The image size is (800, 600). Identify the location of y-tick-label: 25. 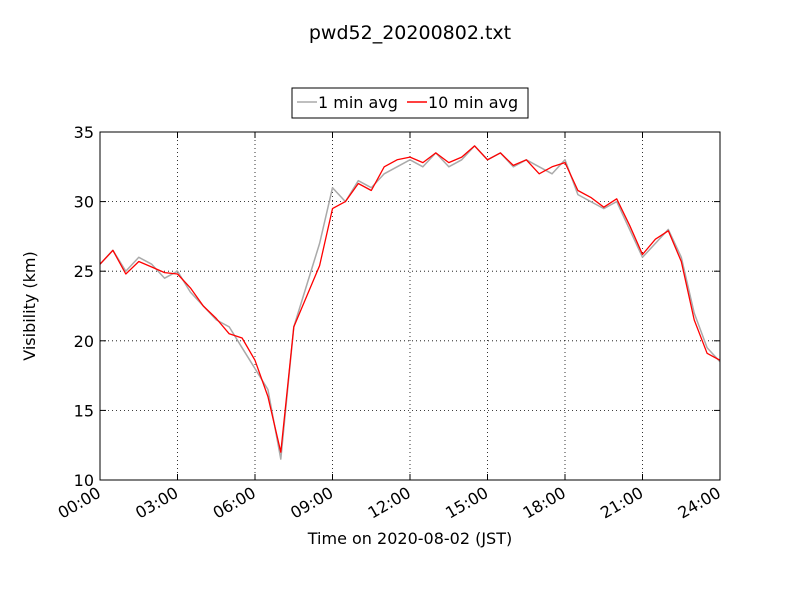
(84, 271).